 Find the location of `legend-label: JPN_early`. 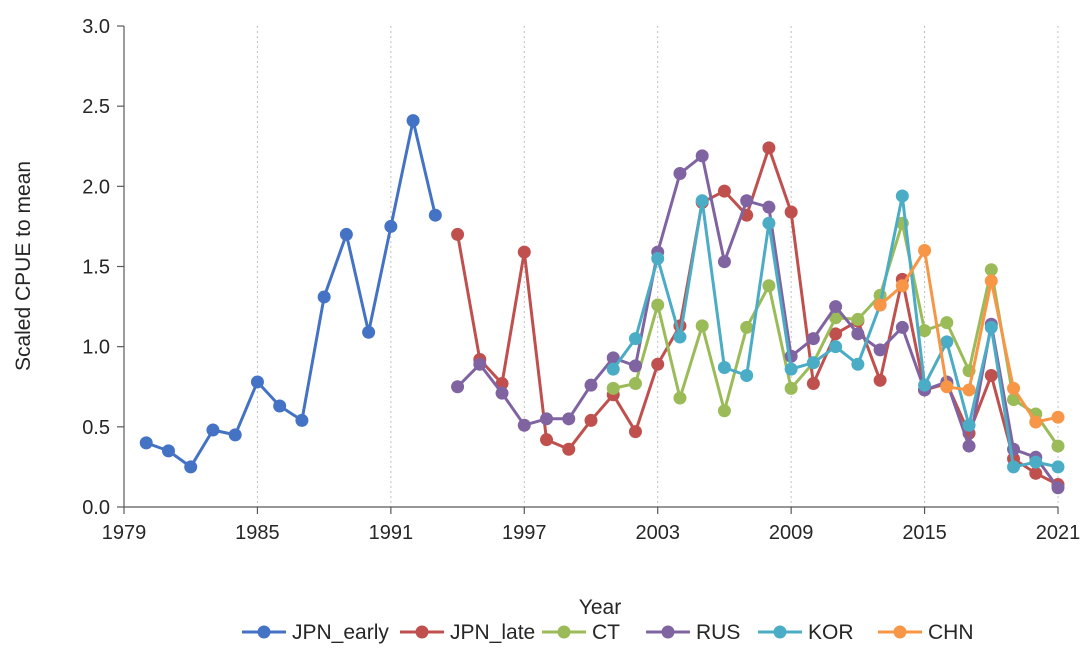

legend-label: JPN_early is located at coordinates (340, 632).